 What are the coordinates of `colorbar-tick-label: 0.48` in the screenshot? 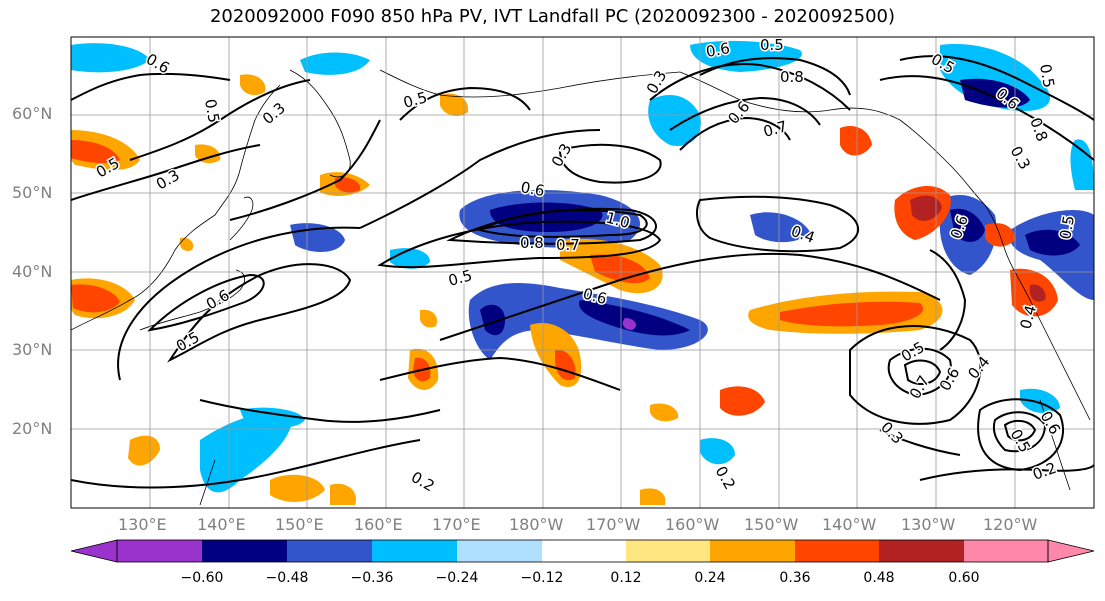 It's located at (879, 578).